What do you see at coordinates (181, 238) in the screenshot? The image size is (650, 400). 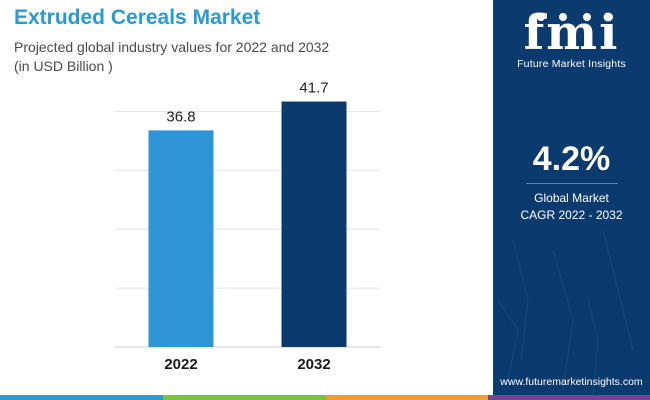 I see `bar-2022` at bounding box center [181, 238].